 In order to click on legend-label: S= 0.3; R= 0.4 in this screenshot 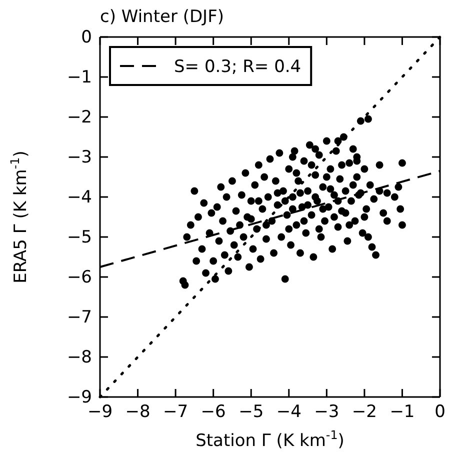, I will do `click(238, 67)`.